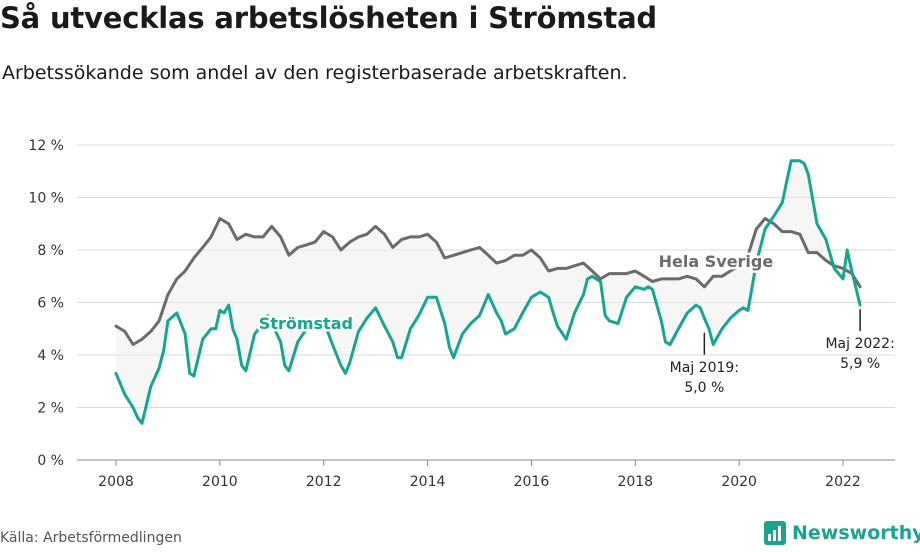 The width and height of the screenshot is (920, 552). What do you see at coordinates (704, 388) in the screenshot?
I see `annotation-text: 5,0 %` at bounding box center [704, 388].